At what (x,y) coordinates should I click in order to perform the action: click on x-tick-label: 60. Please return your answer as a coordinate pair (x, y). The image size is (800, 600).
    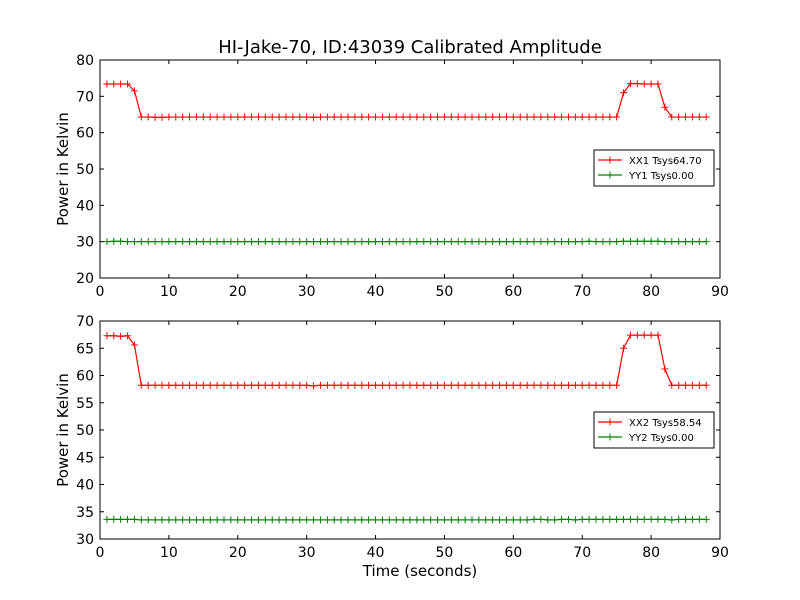
    Looking at the image, I should click on (513, 292).